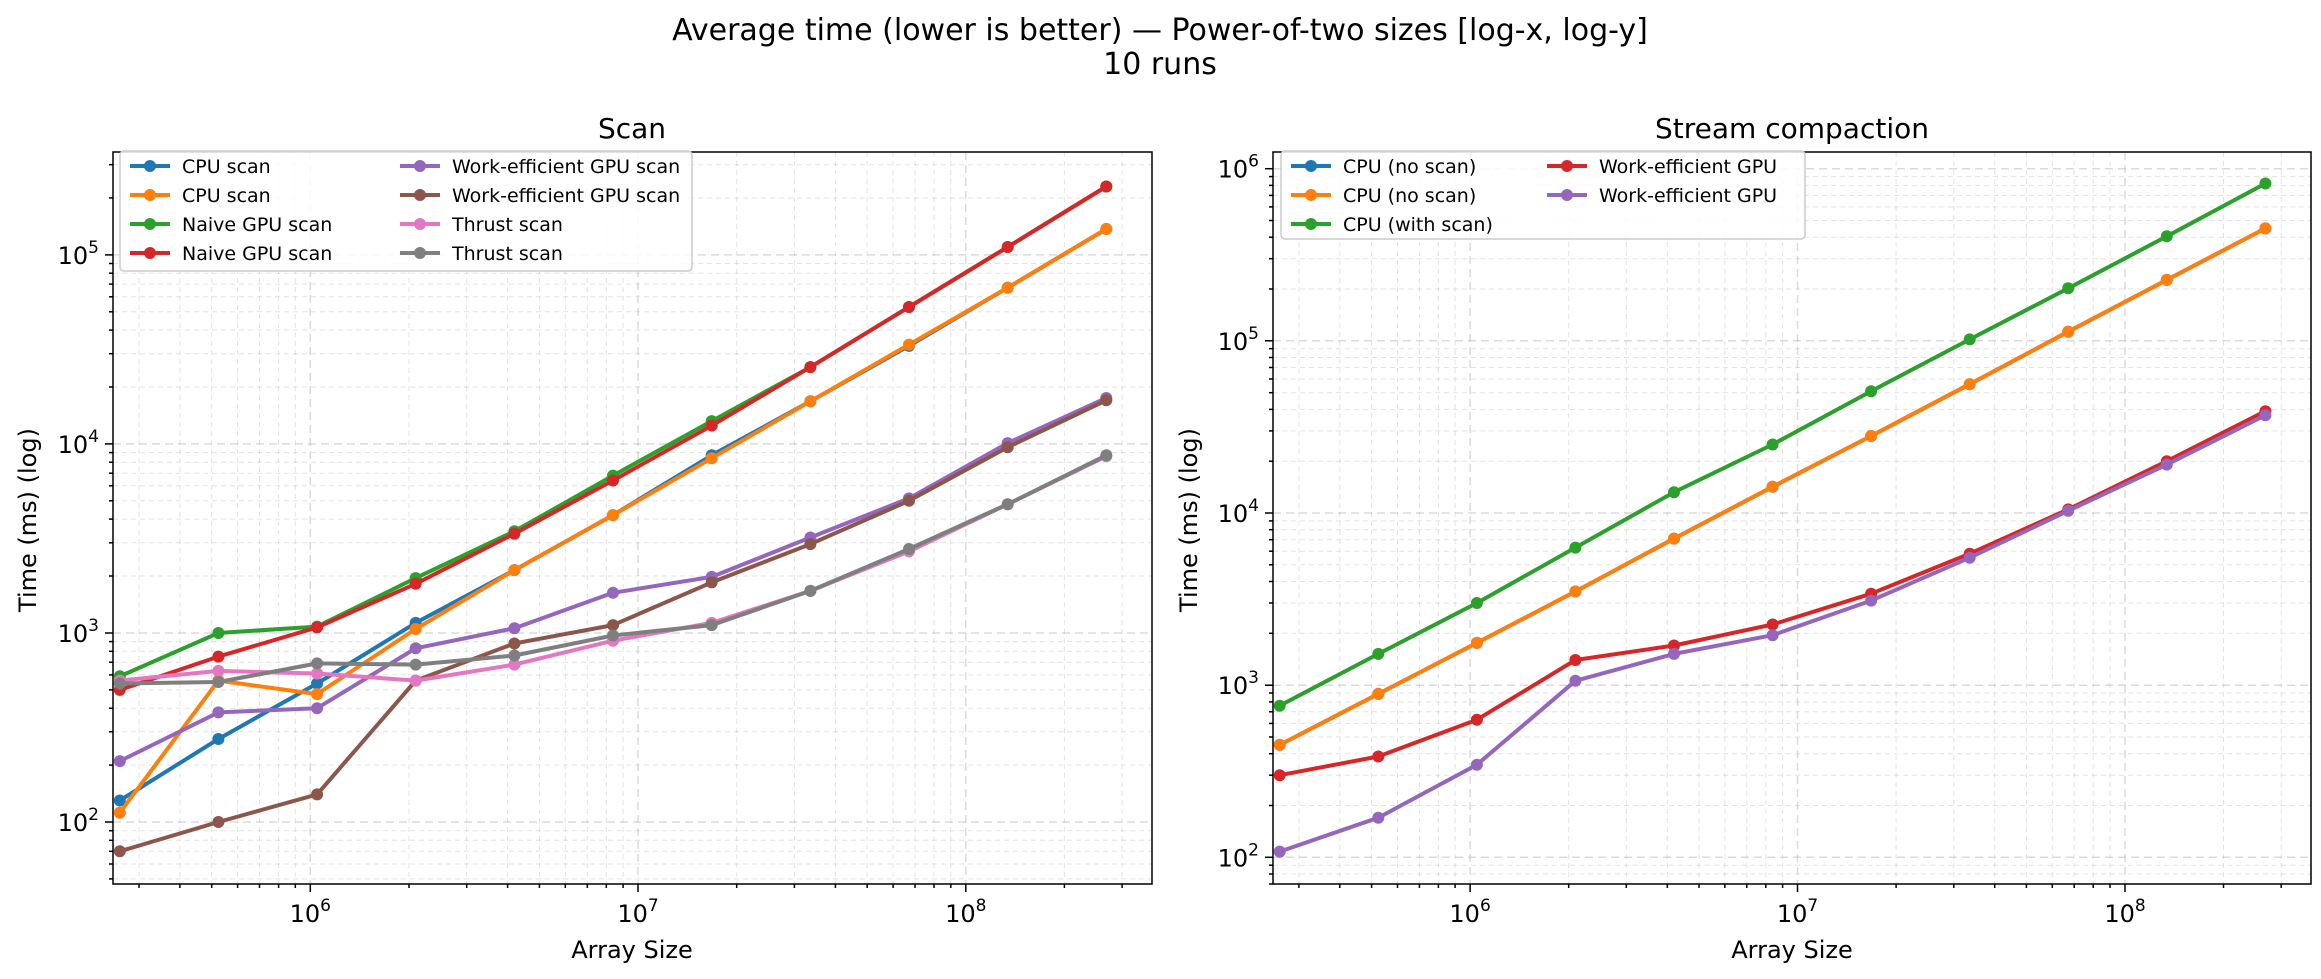 This screenshot has height=979, width=2321. I want to click on compaction-legend-box, so click(1543, 195).